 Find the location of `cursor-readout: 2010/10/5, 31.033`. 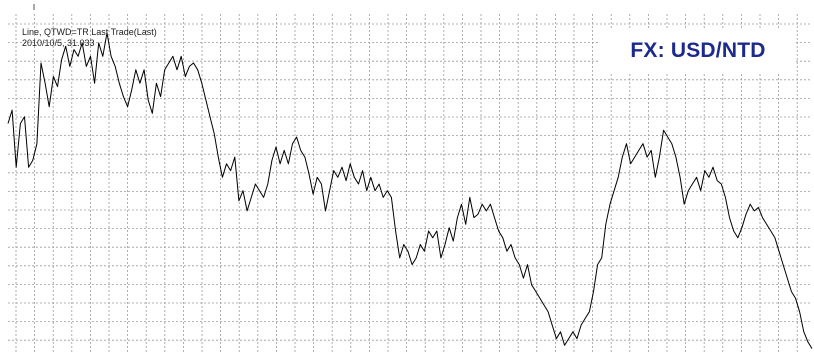

cursor-readout: 2010/10/5, 31.033 is located at coordinates (58, 43).